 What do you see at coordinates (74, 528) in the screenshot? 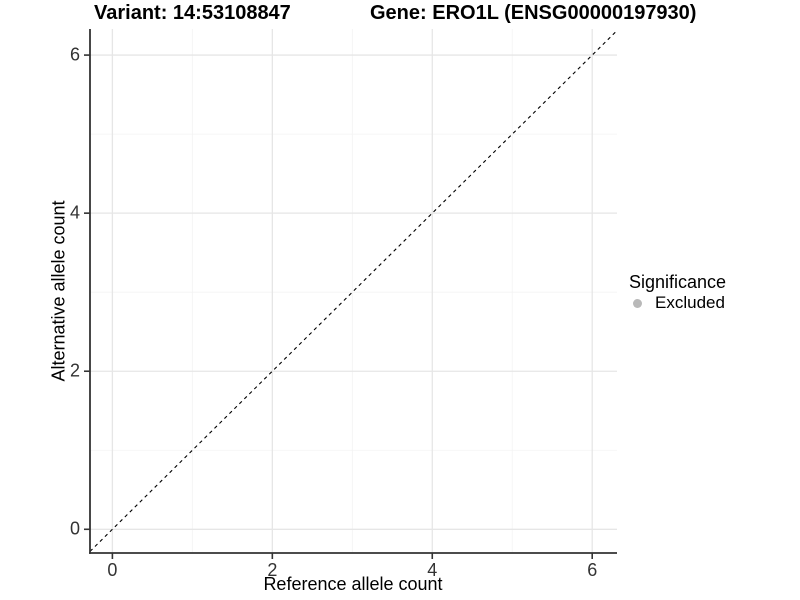
I see `y-tick-label: 0` at bounding box center [74, 528].